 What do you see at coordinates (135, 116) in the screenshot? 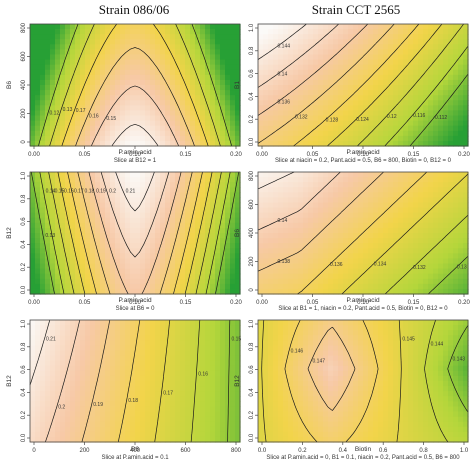
I see `contour-line` at bounding box center [135, 116].